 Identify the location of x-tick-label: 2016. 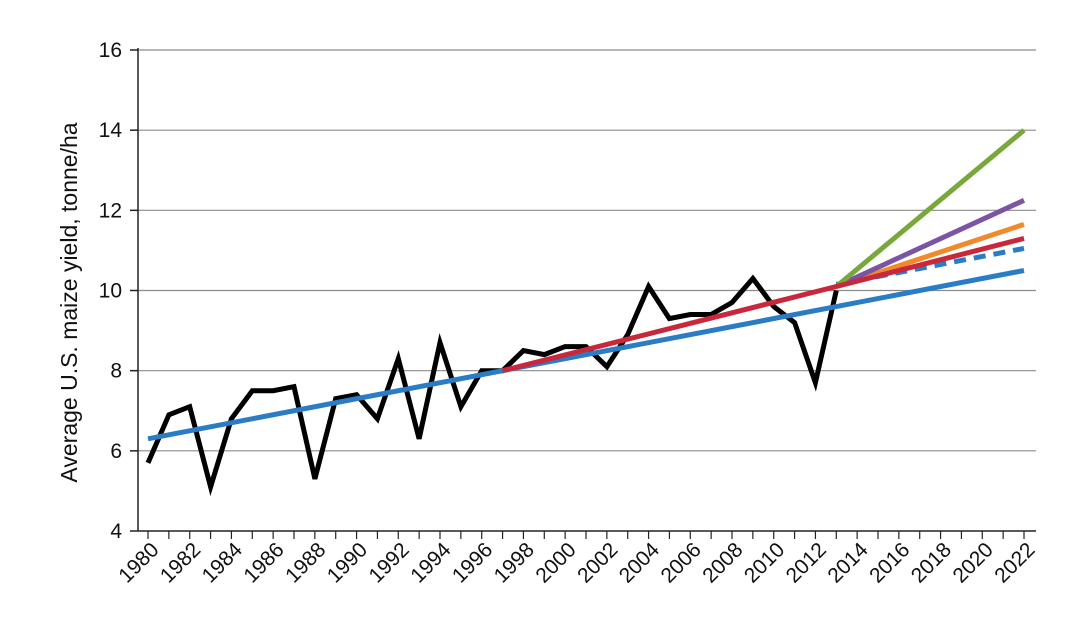
(889, 562).